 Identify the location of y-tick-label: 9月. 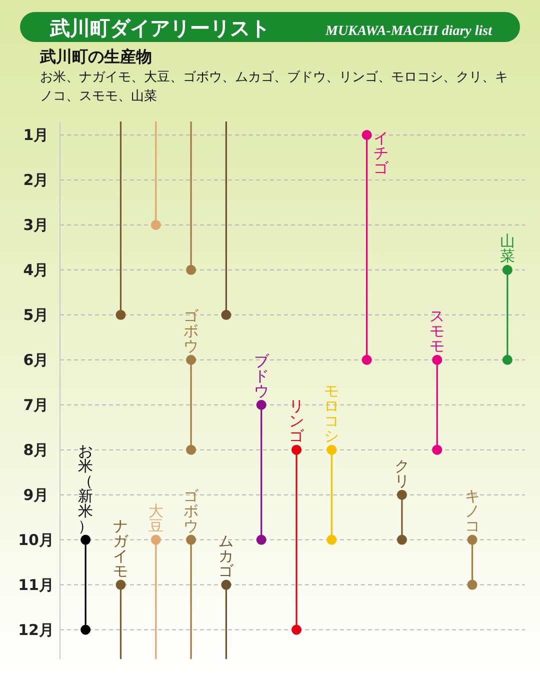
(36, 495).